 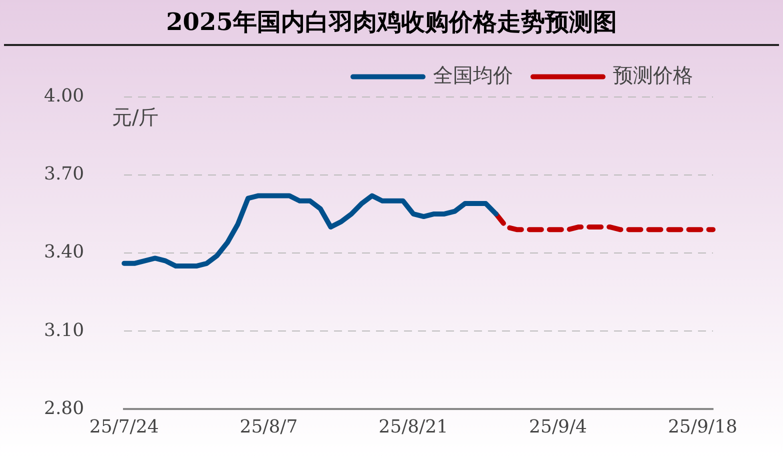 What do you see at coordinates (64, 252) in the screenshot?
I see `y-tick-label: 3.40` at bounding box center [64, 252].